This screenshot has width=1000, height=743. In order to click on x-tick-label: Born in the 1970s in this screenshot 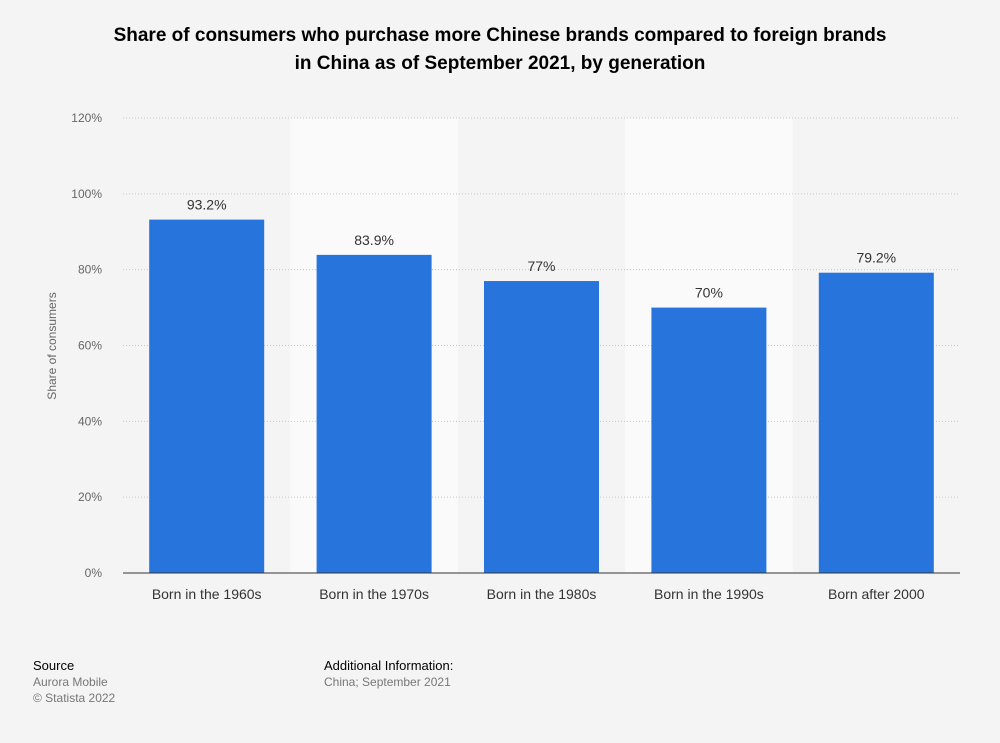, I will do `click(374, 594)`.